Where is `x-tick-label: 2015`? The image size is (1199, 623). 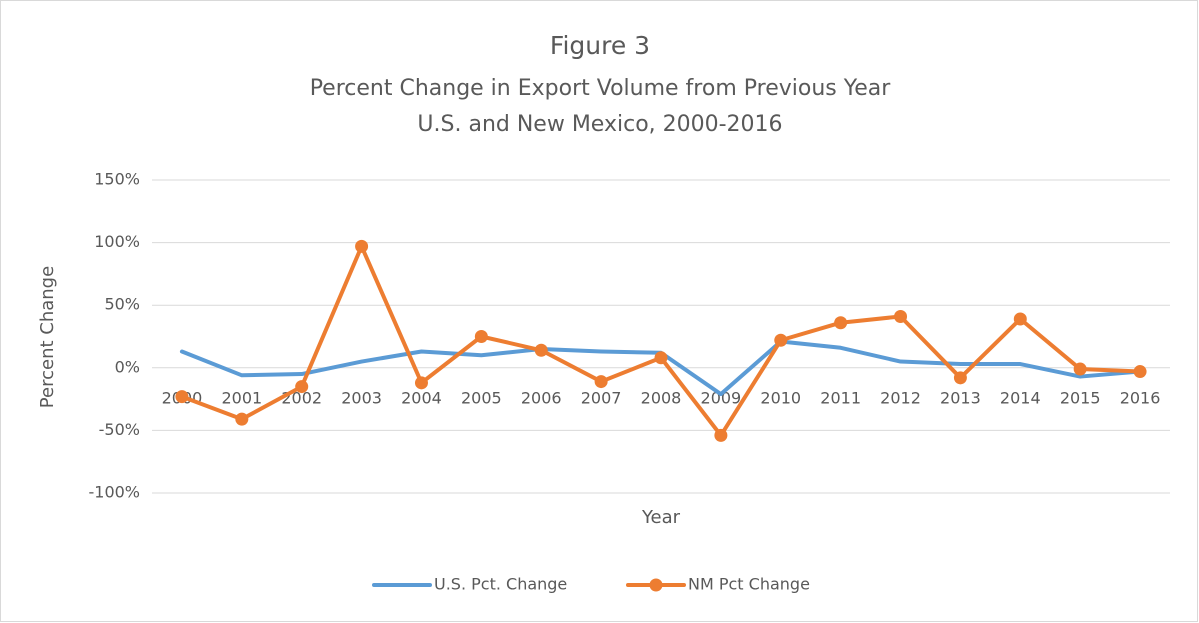 x-tick-label: 2015 is located at coordinates (1080, 397).